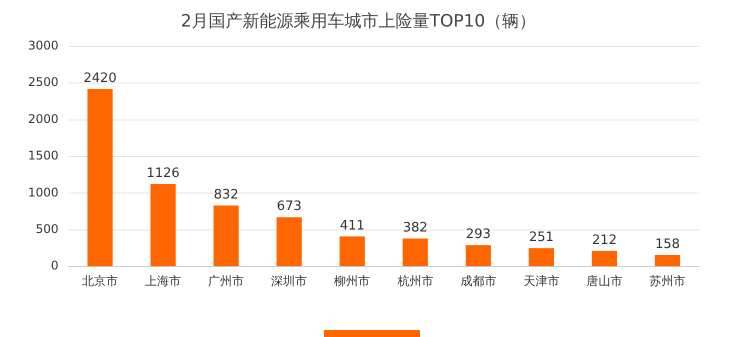  I want to click on x-tick-label: 苏州市, so click(667, 281).